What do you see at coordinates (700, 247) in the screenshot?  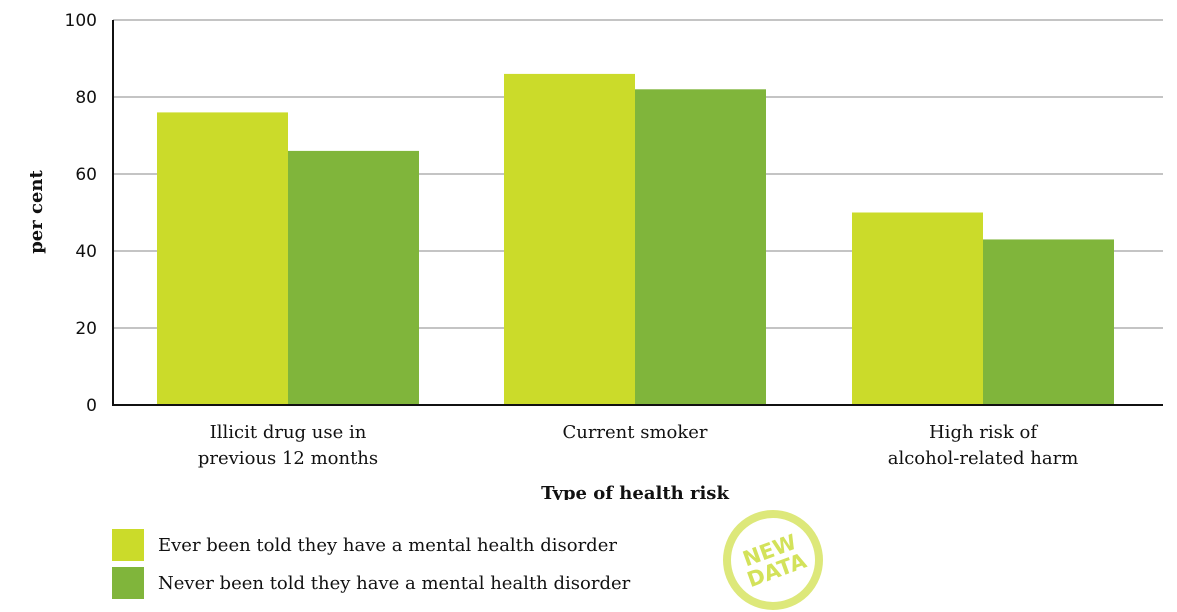 I see `bar-series1-cat1` at bounding box center [700, 247].